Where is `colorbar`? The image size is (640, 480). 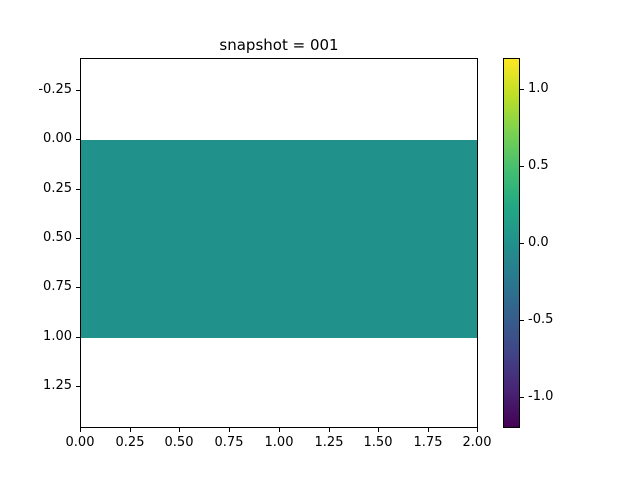
colorbar is located at coordinates (511, 243).